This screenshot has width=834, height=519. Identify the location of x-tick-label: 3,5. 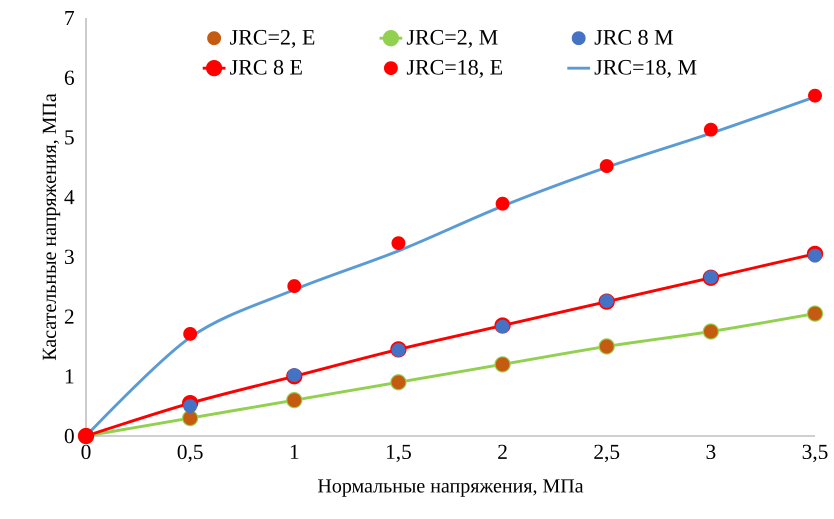
(815, 453).